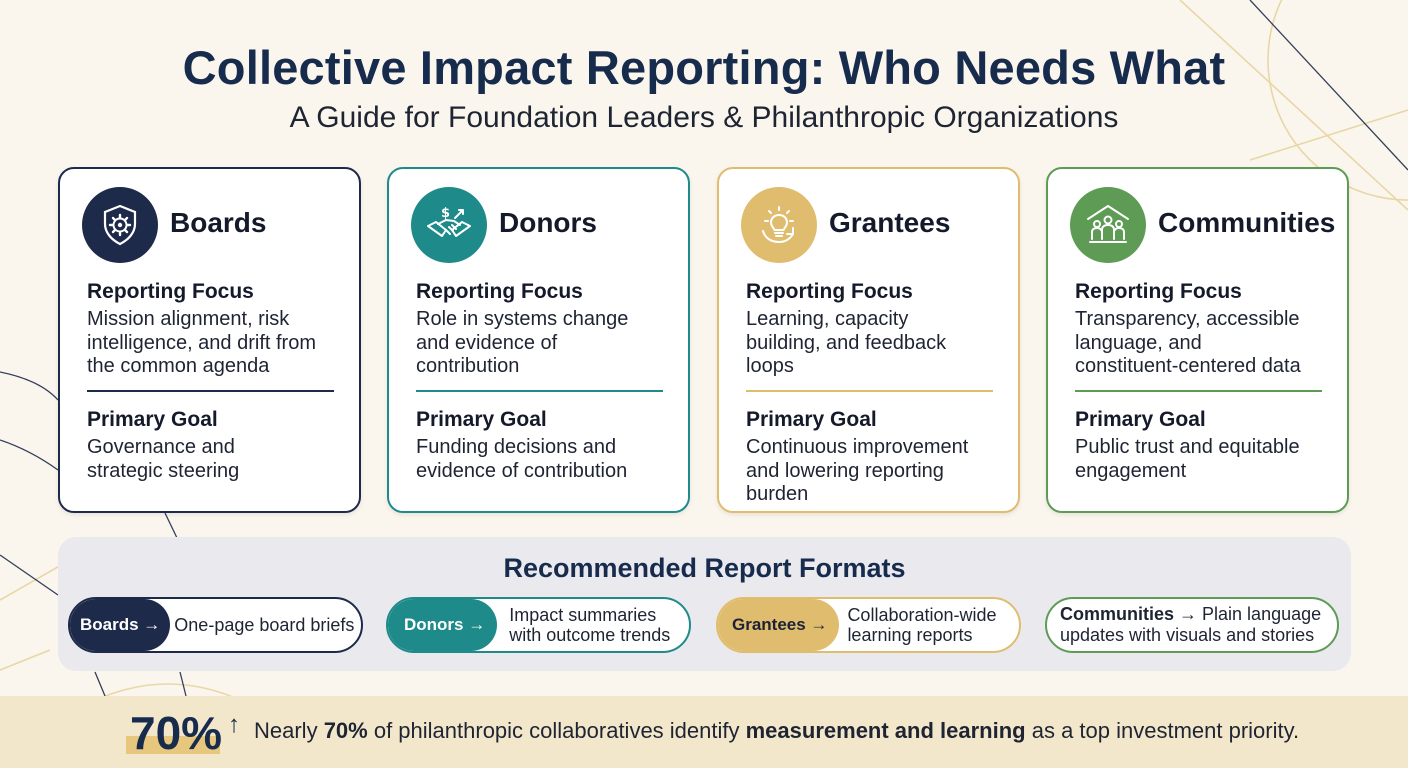 The image size is (1408, 768). Describe the element at coordinates (1247, 222) in the screenshot. I see `card-title: Communities` at that location.